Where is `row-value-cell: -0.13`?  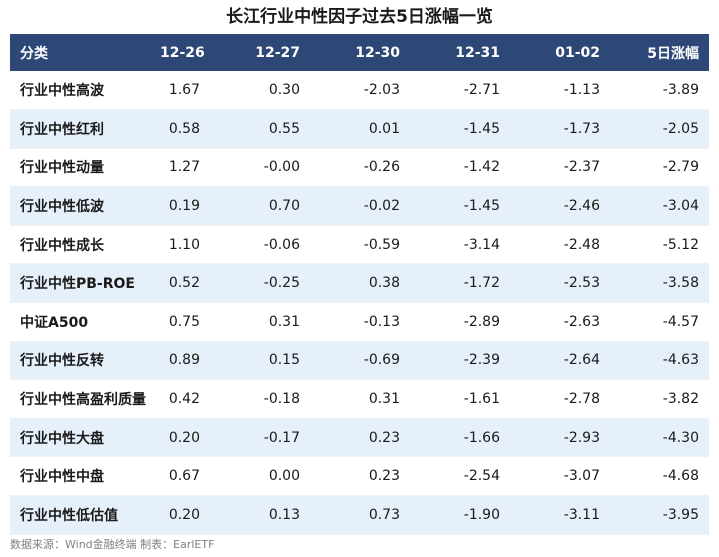
row-value-cell: -0.13 is located at coordinates (360, 322).